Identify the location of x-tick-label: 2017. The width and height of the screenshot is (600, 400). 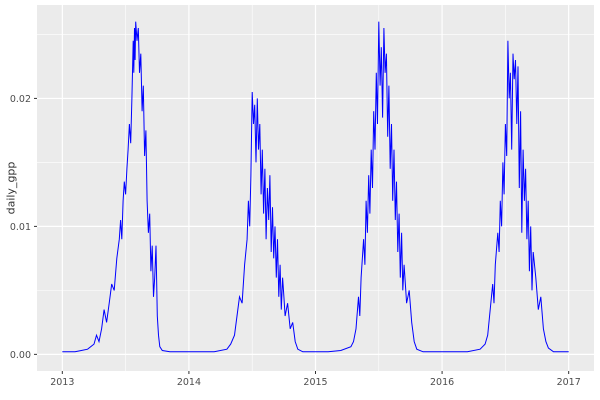
(569, 382).